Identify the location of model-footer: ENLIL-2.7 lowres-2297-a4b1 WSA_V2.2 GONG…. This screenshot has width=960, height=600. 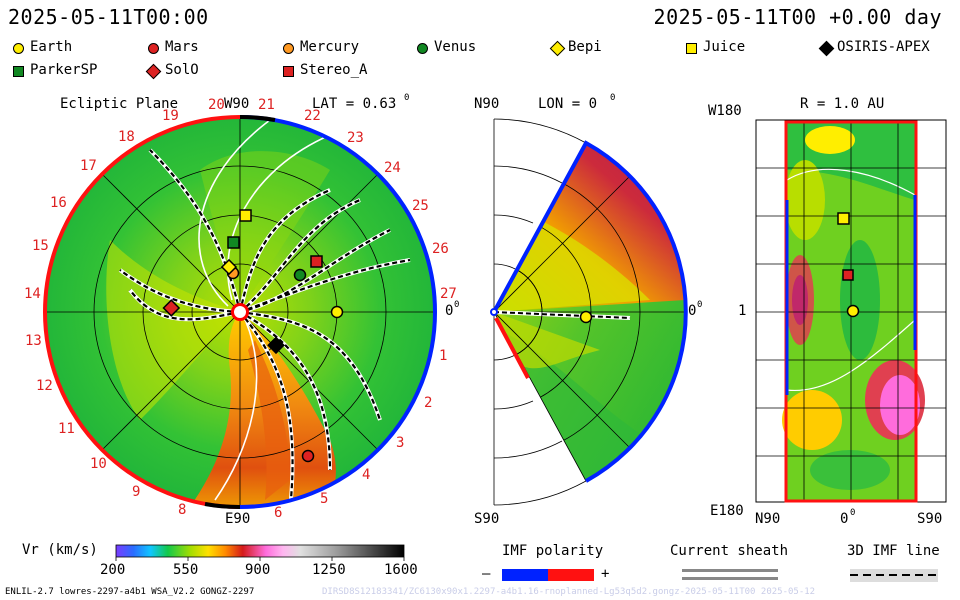
(130, 592).